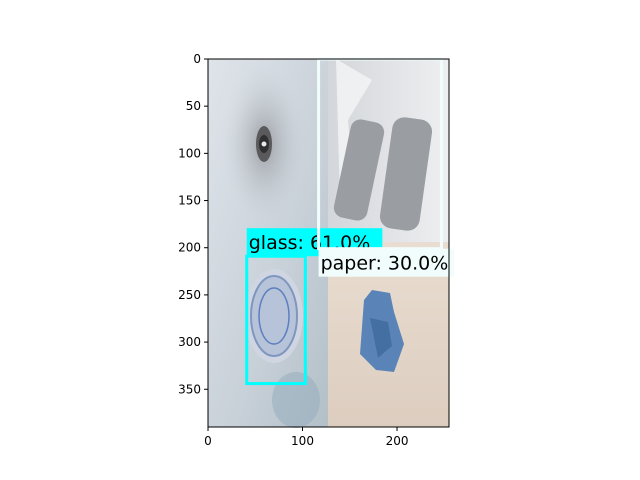 This screenshot has height=480, width=640. I want to click on detection-label-bg-paper, so click(386, 262).